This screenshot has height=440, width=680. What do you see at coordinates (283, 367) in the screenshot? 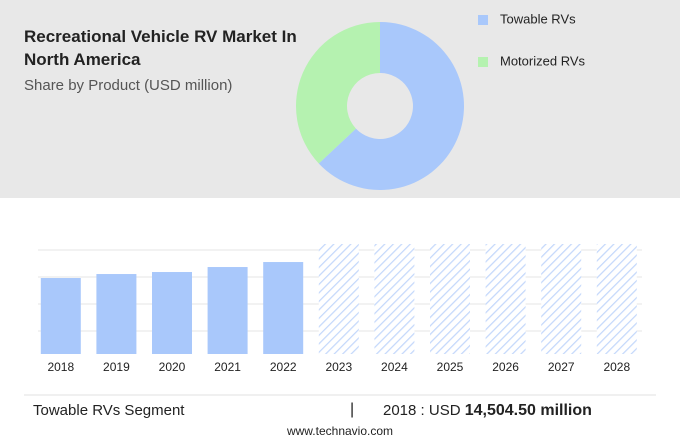
I see `x-tick-label: 2022` at bounding box center [283, 367].